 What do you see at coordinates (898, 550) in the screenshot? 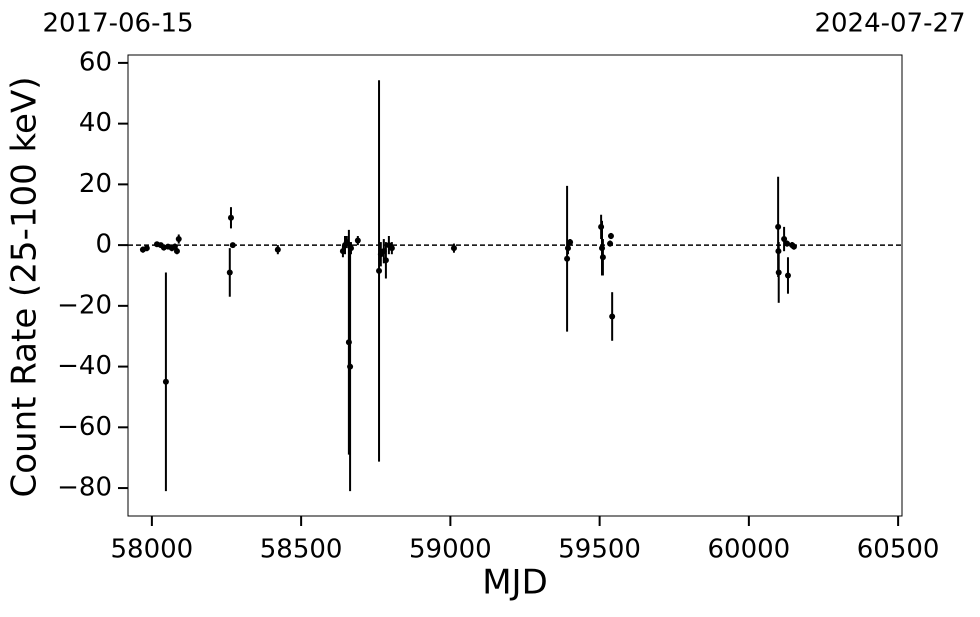
I see `x-tick-label: 60500` at bounding box center [898, 550].